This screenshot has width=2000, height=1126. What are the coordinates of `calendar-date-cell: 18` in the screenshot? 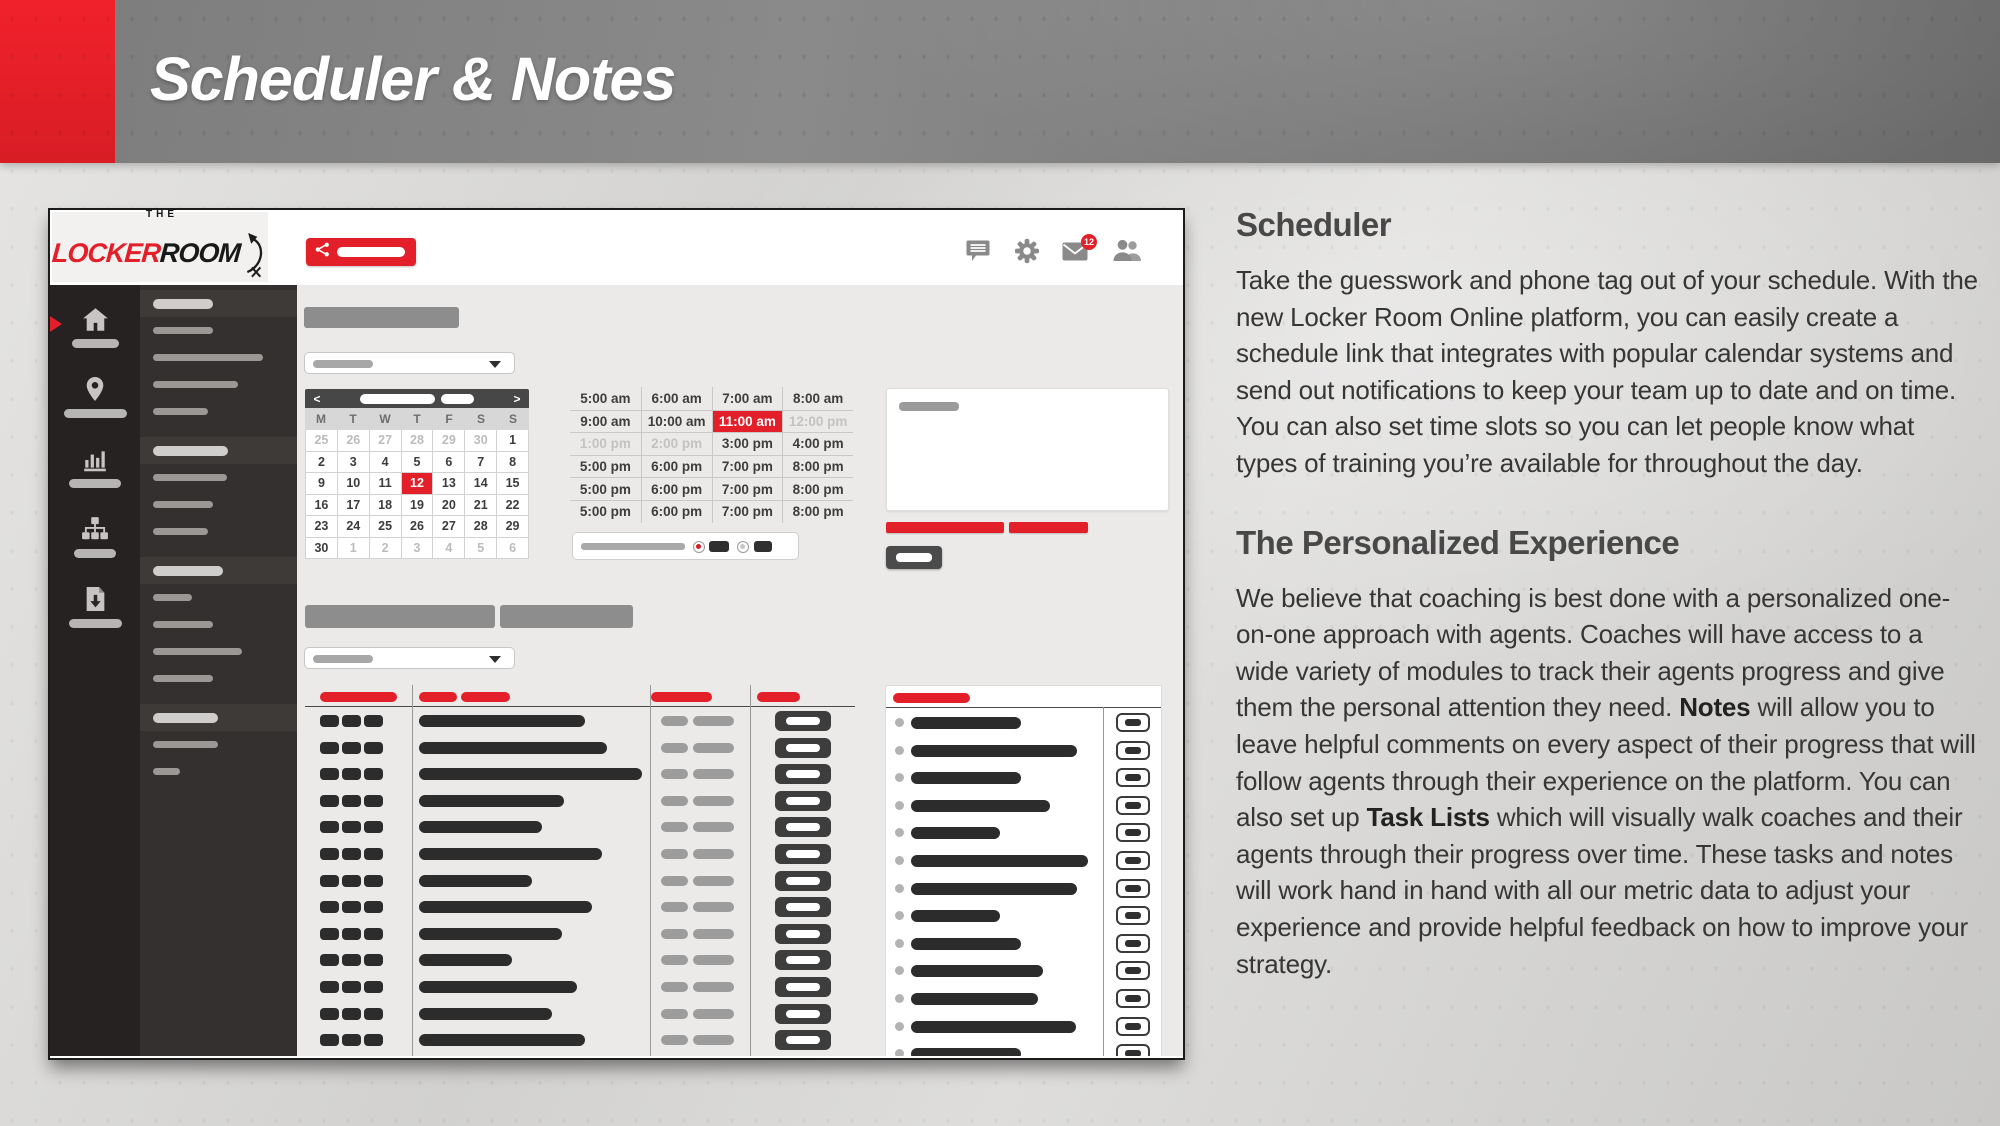 It's located at (385, 505).